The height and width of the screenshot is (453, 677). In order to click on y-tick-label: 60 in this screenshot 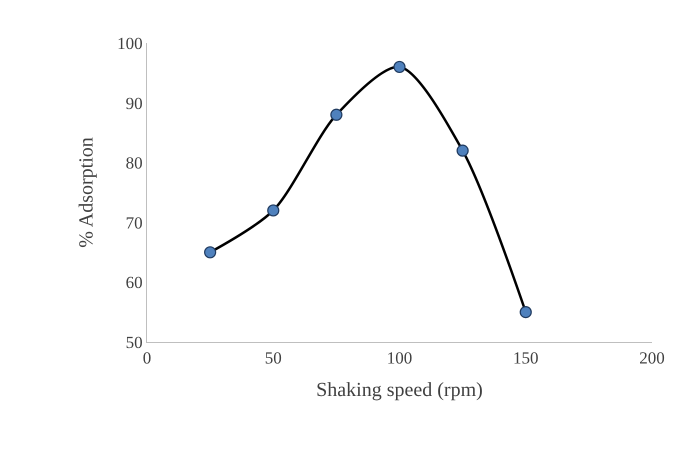, I will do `click(134, 282)`.